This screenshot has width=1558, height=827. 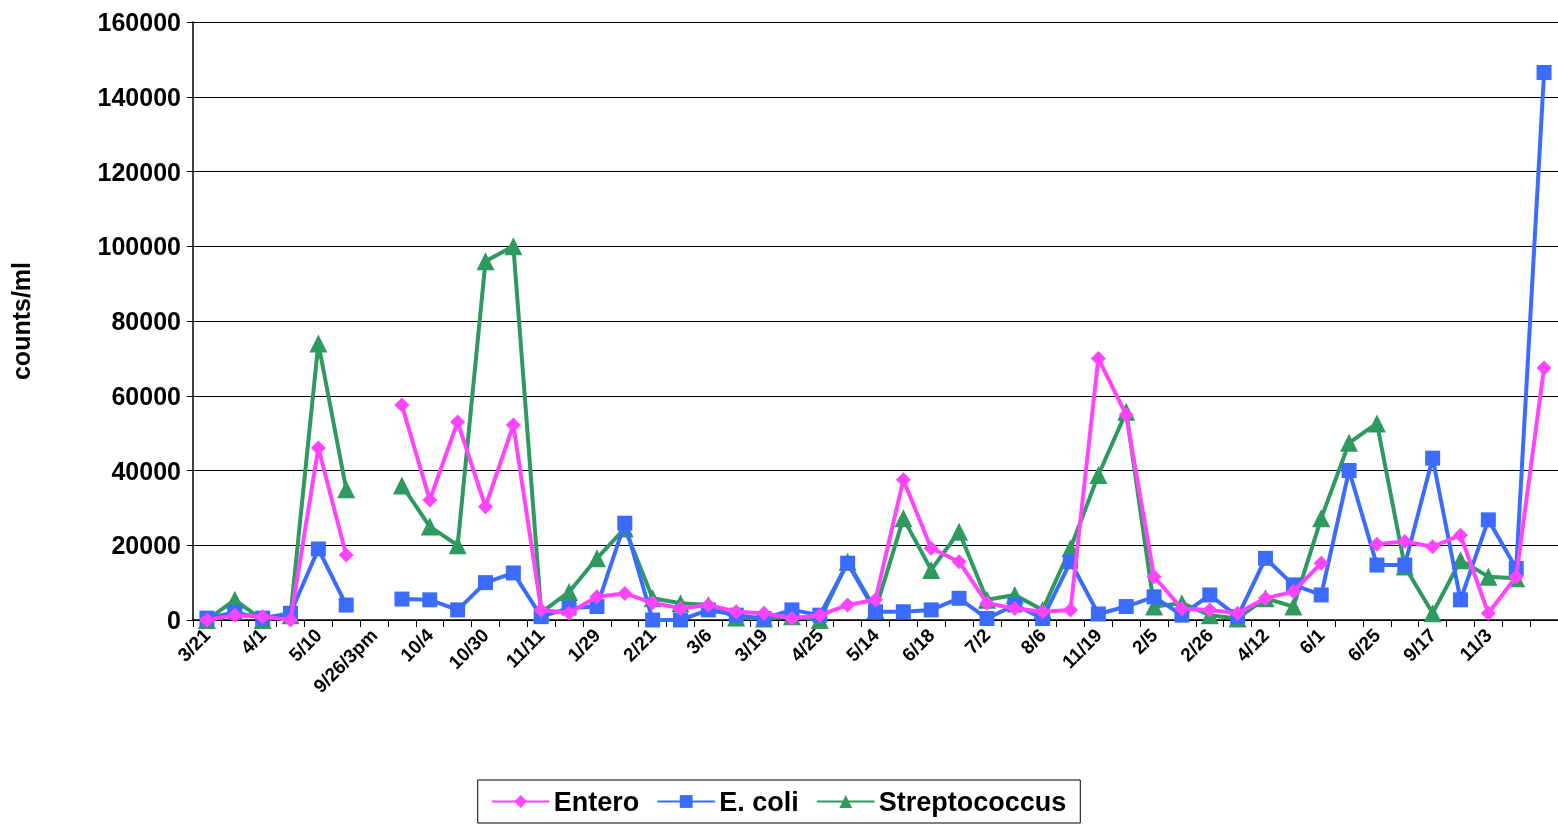 What do you see at coordinates (640, 645) in the screenshot?
I see `x-tick-label: 2/21` at bounding box center [640, 645].